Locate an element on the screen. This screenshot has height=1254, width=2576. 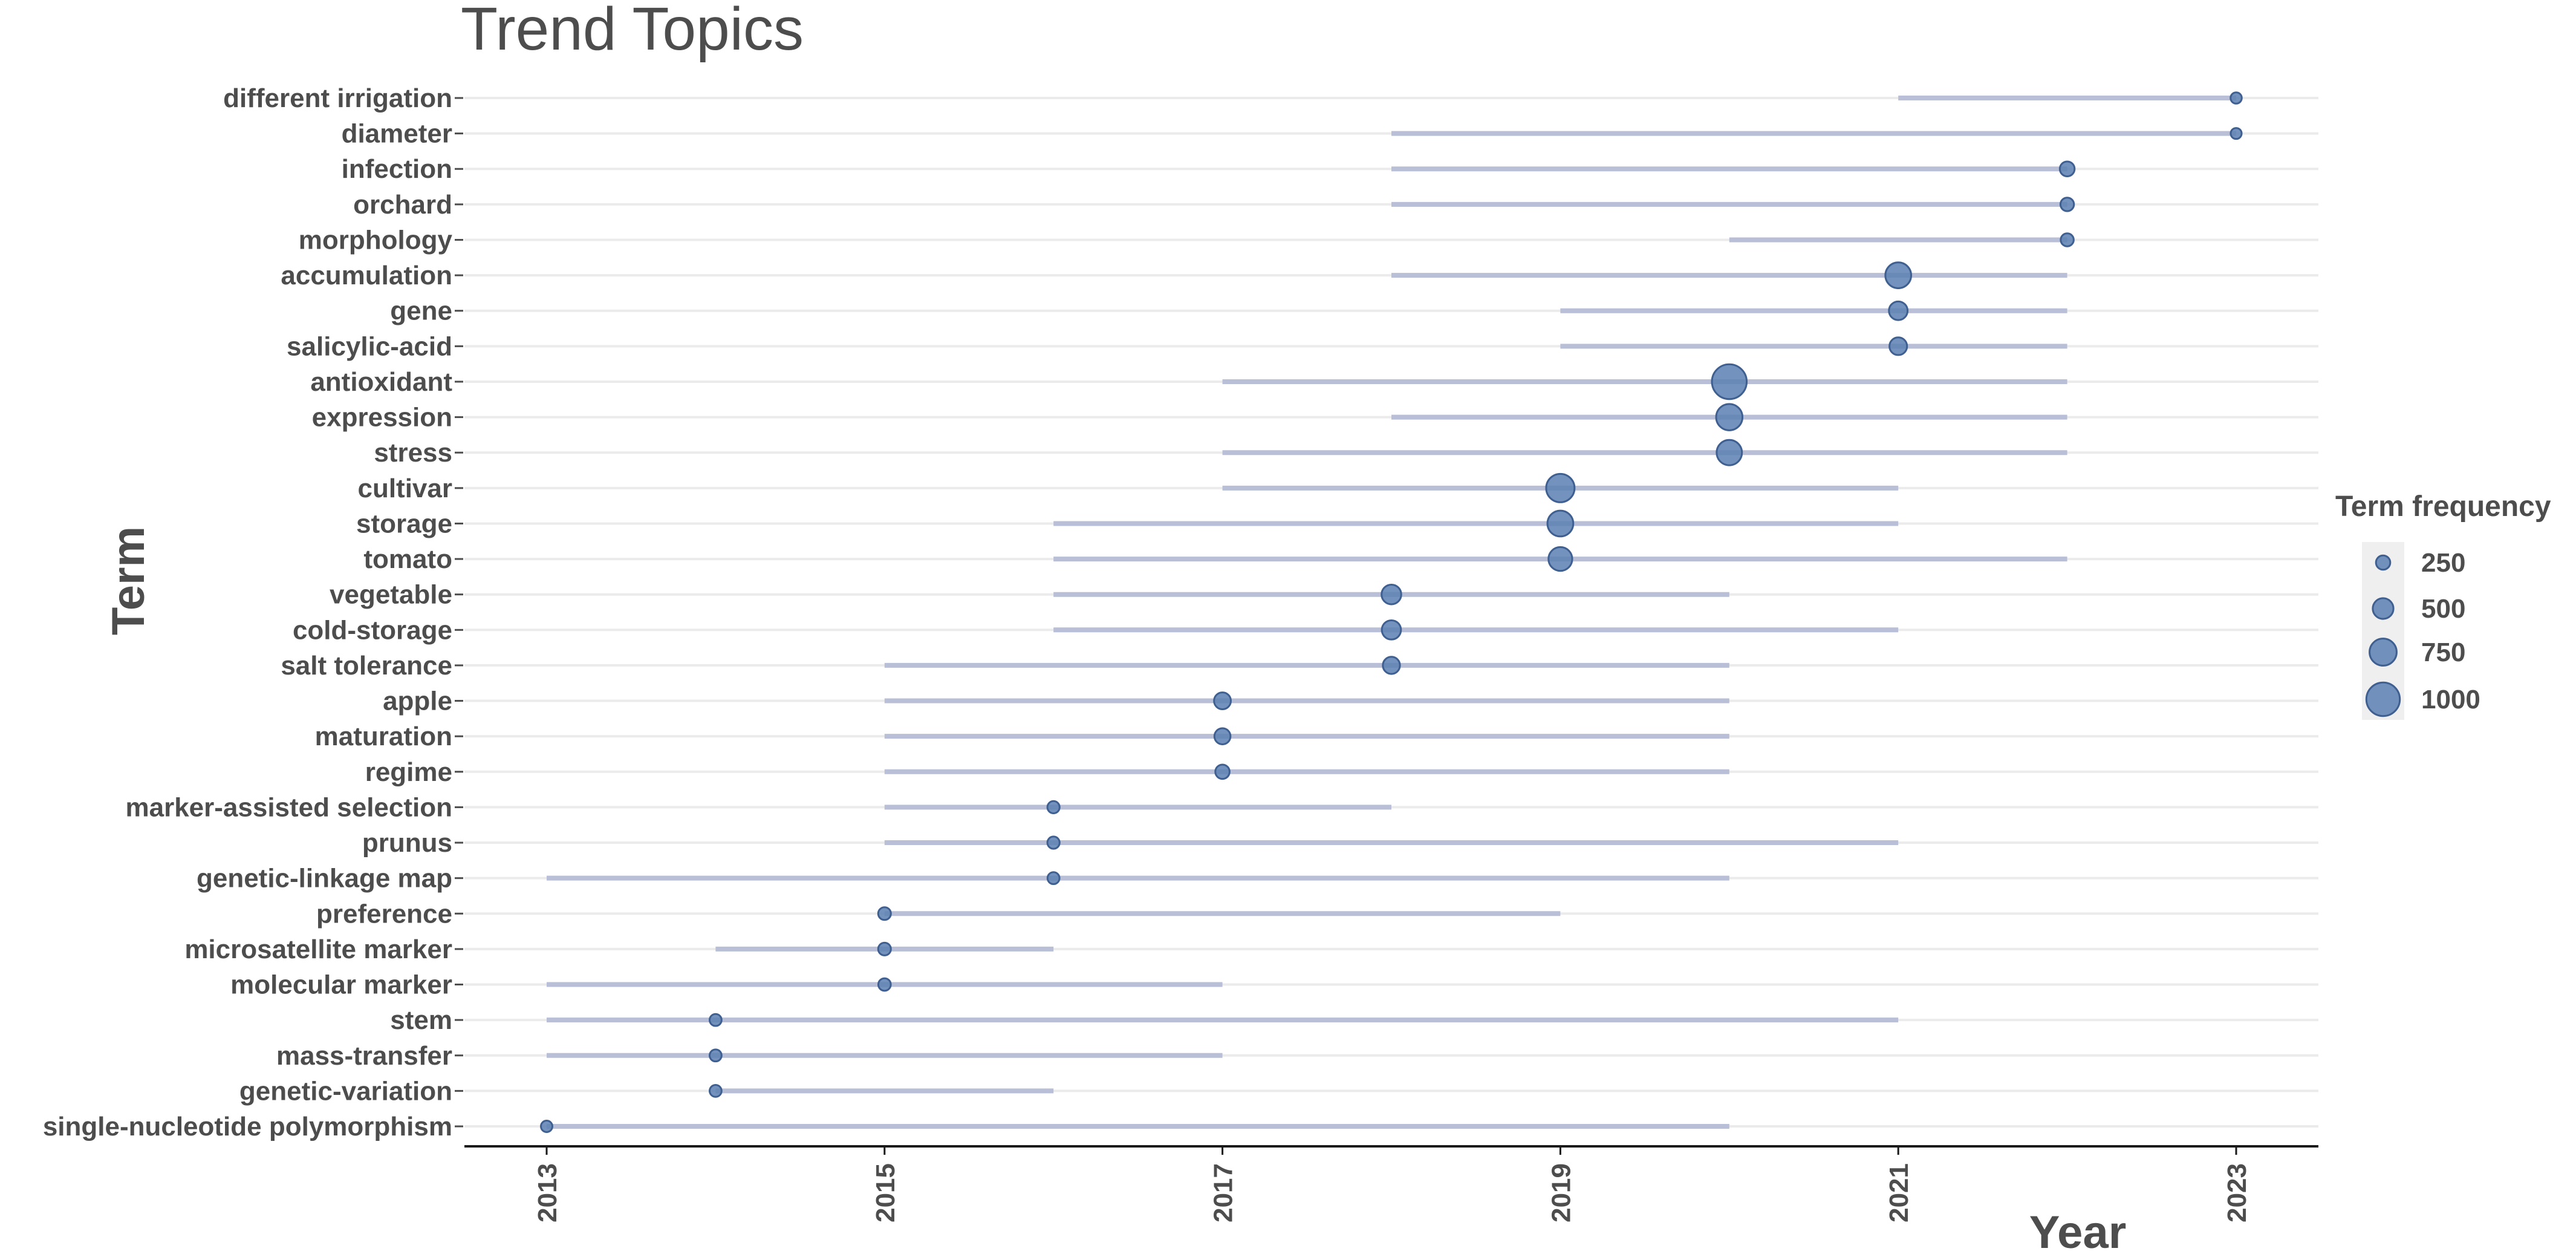
term-label: accumulation is located at coordinates (366, 275).